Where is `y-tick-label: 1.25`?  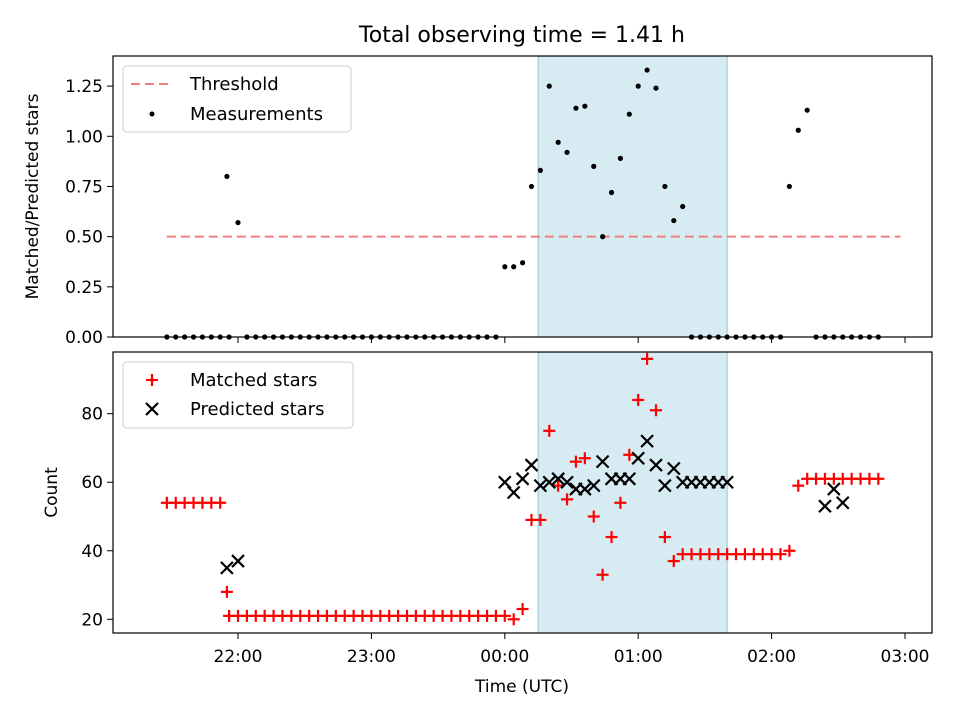
y-tick-label: 1.25 is located at coordinates (84, 87).